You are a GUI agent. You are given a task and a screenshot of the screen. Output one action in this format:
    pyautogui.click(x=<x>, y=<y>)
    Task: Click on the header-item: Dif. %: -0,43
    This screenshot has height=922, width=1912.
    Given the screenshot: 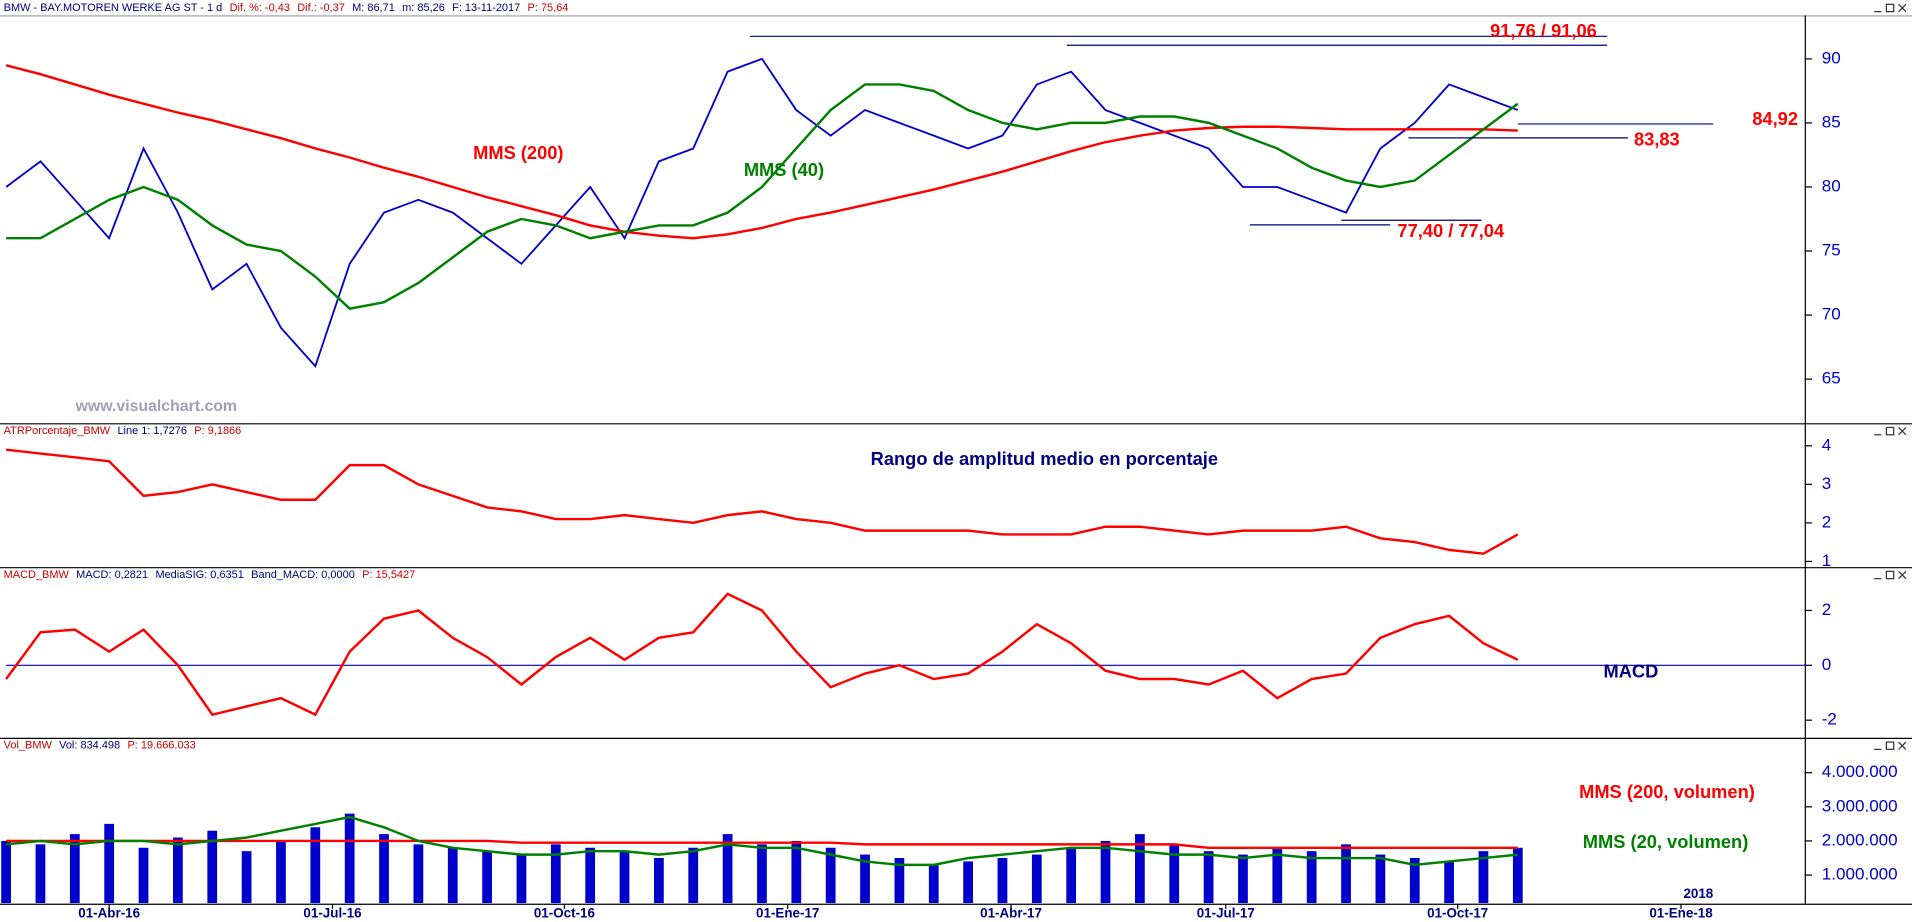 What is the action you would take?
    pyautogui.click(x=260, y=8)
    